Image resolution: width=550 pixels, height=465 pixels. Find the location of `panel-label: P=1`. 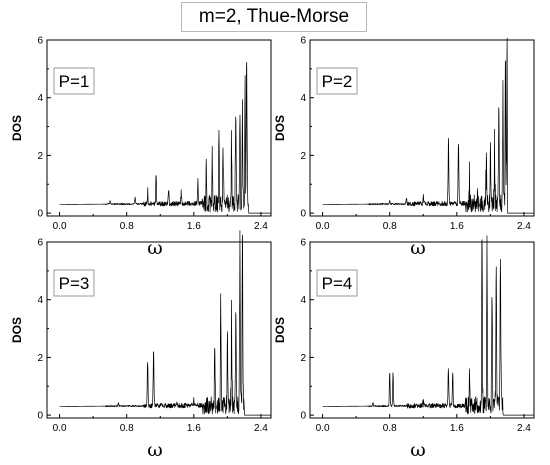

panel-label: P=1 is located at coordinates (74, 81).